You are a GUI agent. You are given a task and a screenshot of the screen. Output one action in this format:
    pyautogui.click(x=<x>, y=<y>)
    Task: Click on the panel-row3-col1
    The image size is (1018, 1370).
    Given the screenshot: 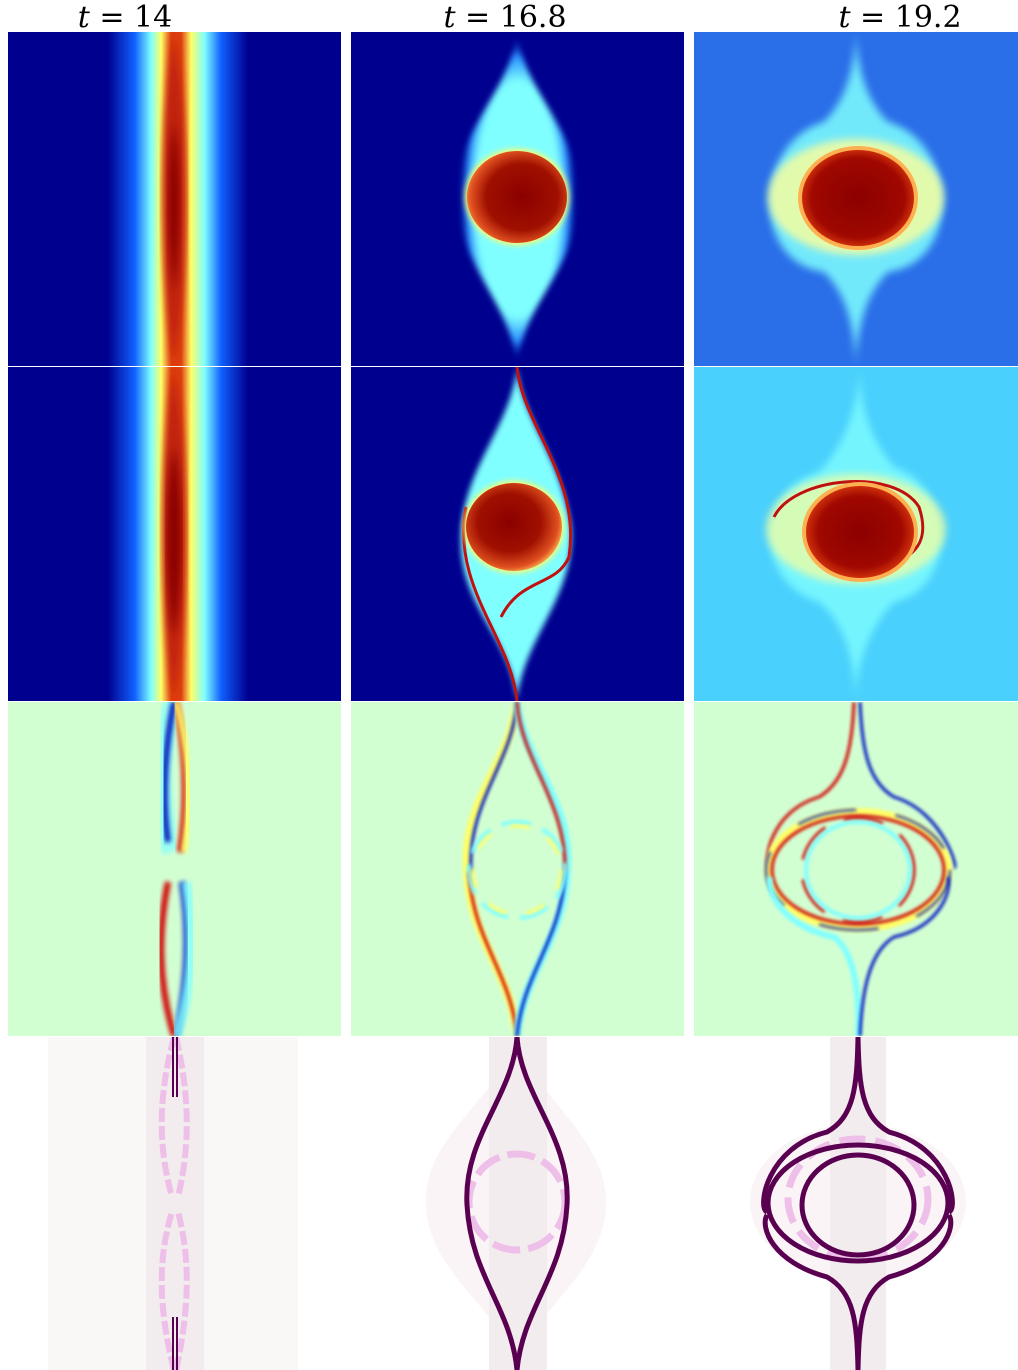 What is the action you would take?
    pyautogui.click(x=174, y=869)
    